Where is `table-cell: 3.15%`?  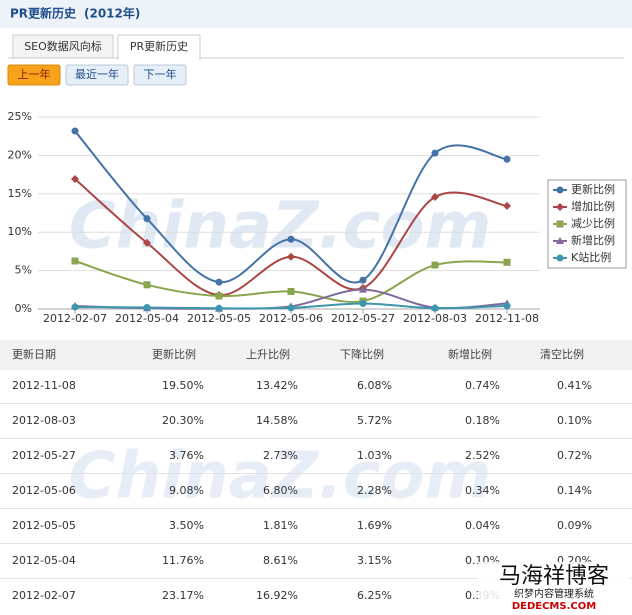
table-cell: 3.15% is located at coordinates (374, 560).